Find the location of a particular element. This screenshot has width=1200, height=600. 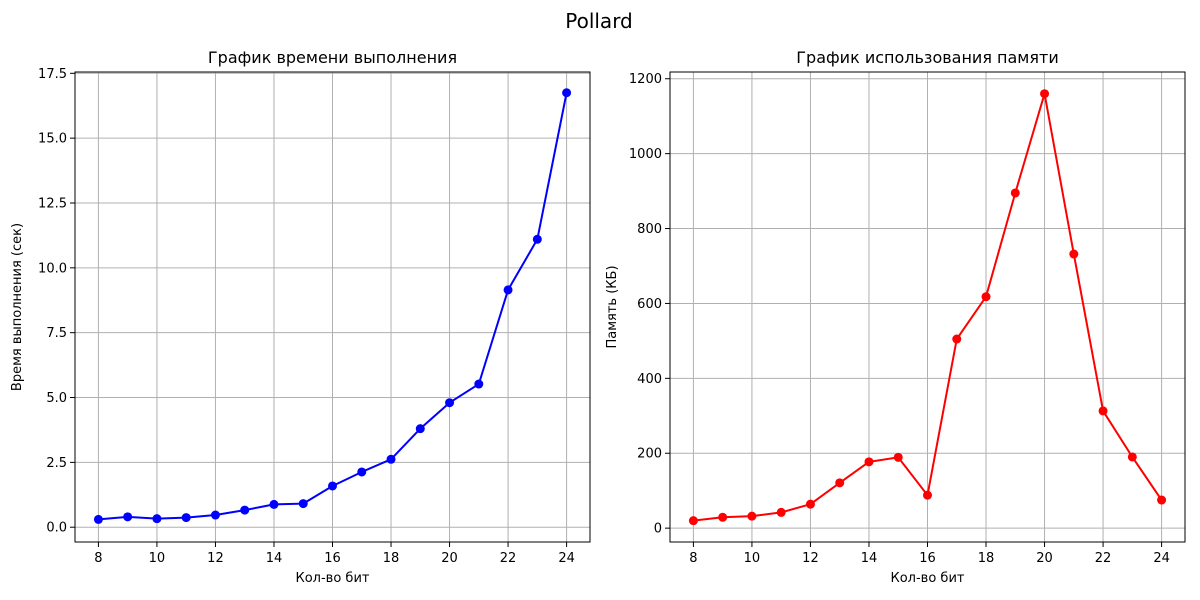

y-tick-label: 600 is located at coordinates (649, 304).